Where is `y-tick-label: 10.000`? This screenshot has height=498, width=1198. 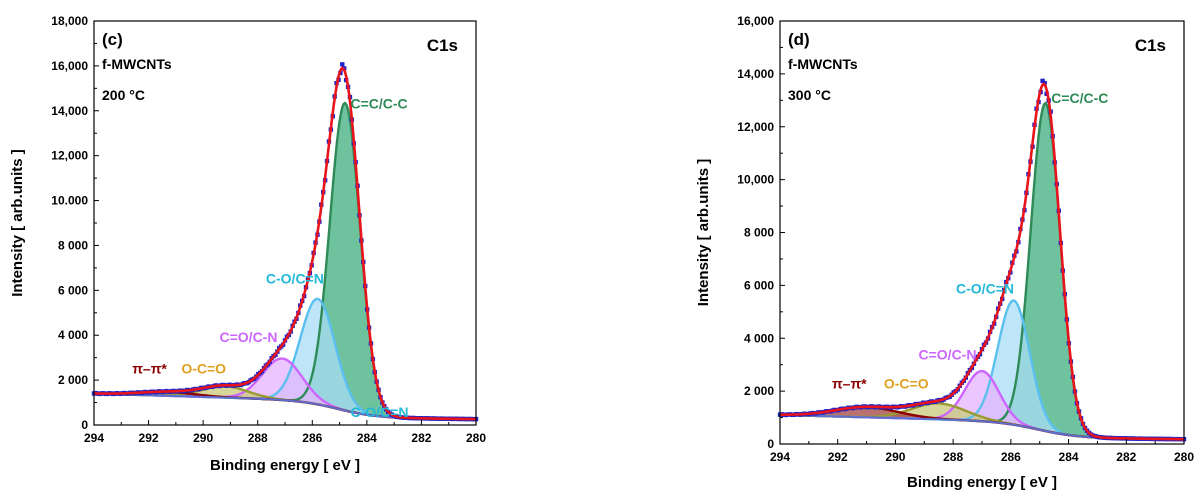
y-tick-label: 10.000 is located at coordinates (69, 201).